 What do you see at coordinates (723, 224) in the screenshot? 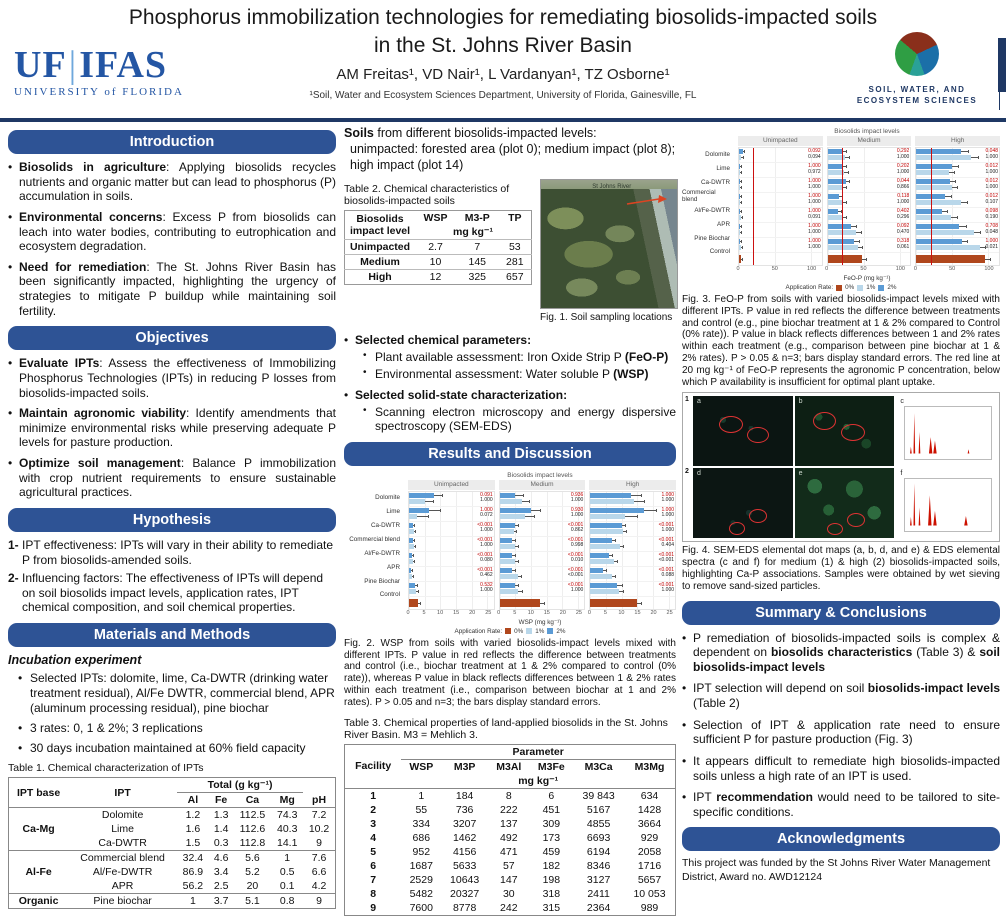
I see `category-label: APR` at bounding box center [723, 224].